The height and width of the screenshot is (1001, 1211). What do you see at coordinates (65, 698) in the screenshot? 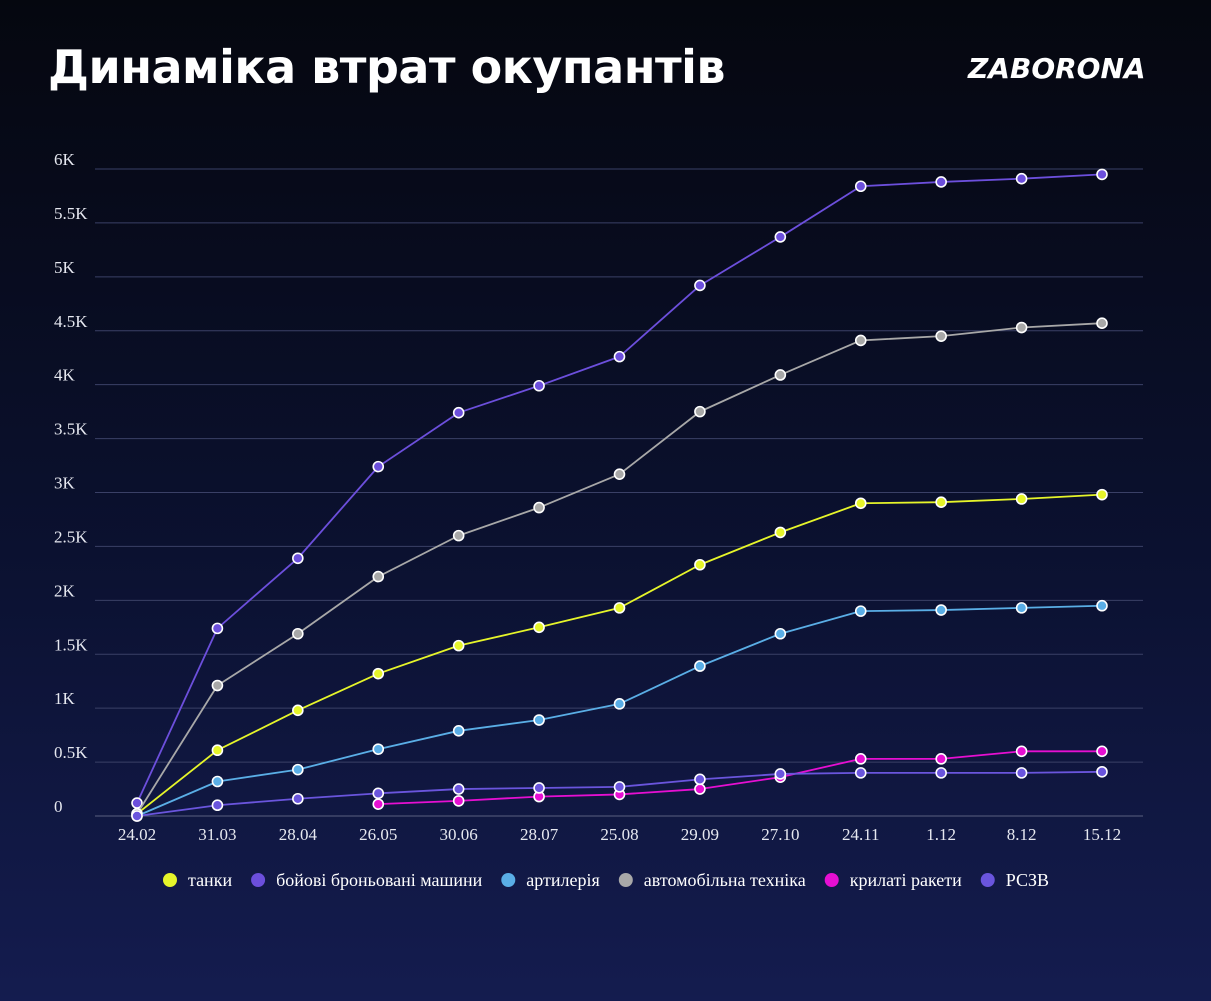
I see `y-tick-label: 1K` at bounding box center [65, 698].